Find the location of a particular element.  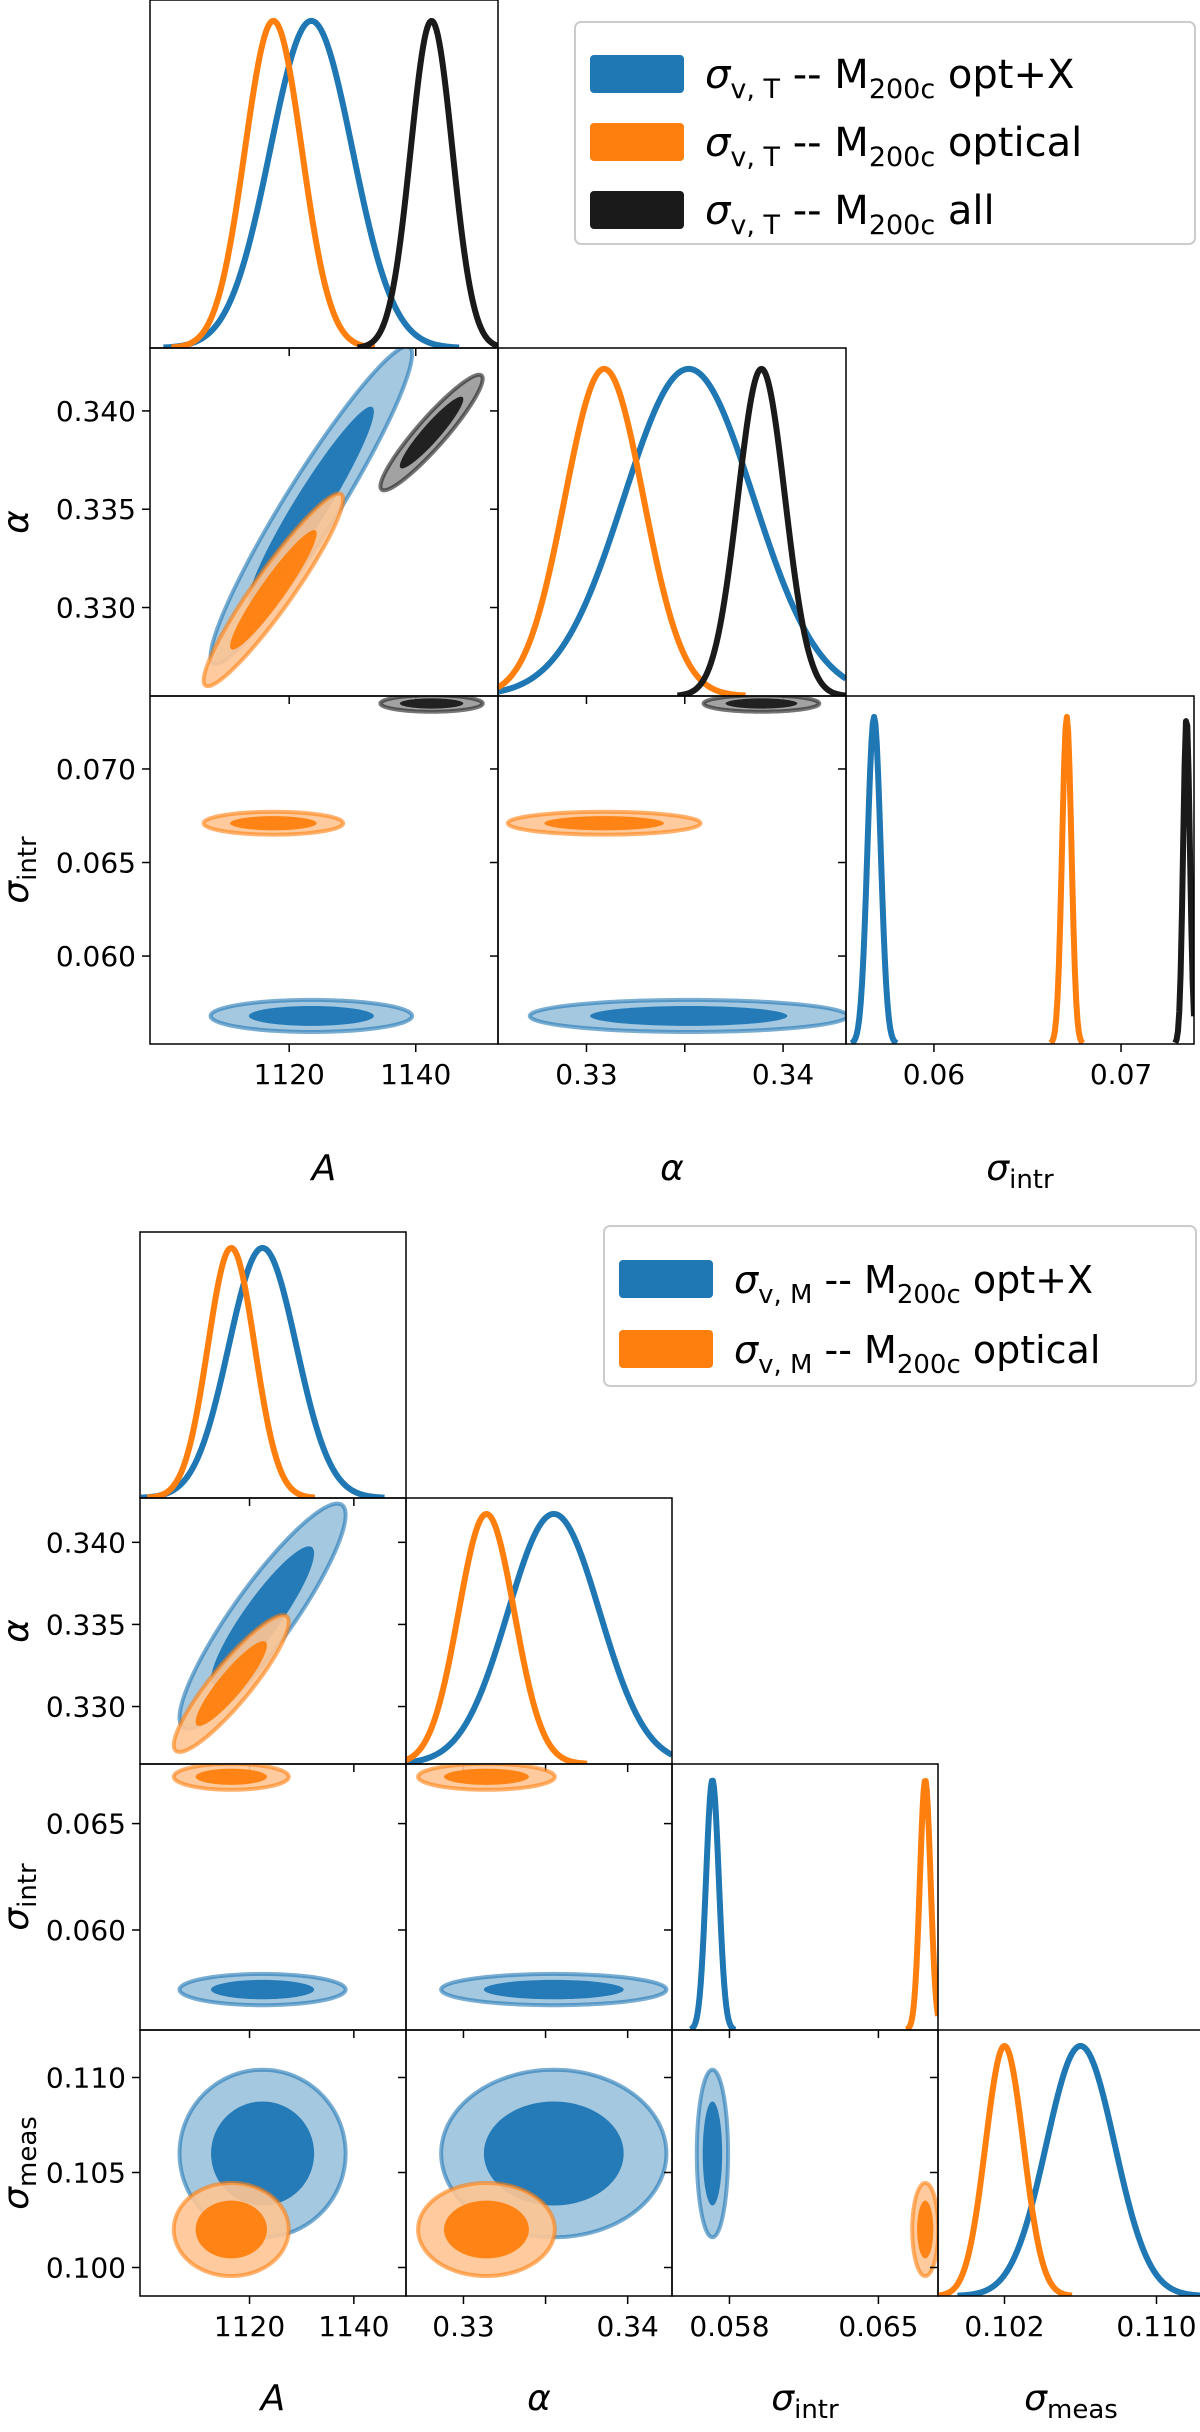

y-tick-label: 0.100 is located at coordinates (86, 2268).